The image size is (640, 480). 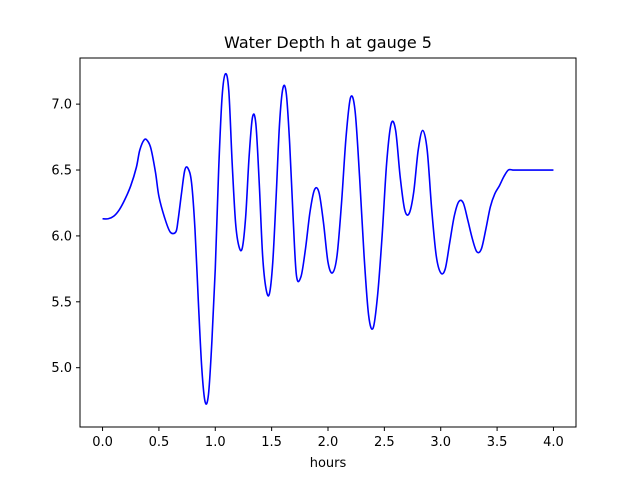 I want to click on x-tick-label: 2.0, so click(x=328, y=442).